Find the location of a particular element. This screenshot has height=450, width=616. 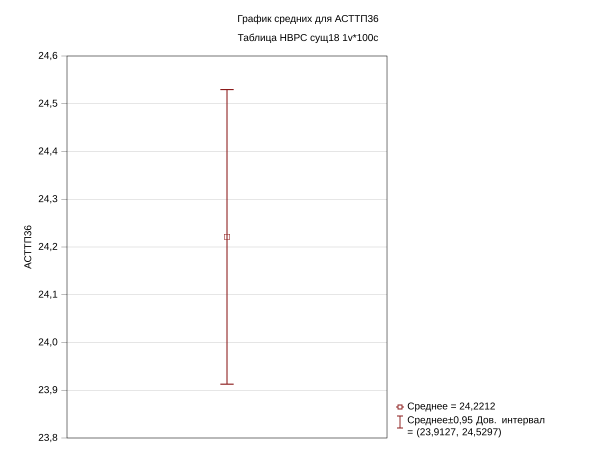

y-tick-label: 24,1 is located at coordinates (48, 294).